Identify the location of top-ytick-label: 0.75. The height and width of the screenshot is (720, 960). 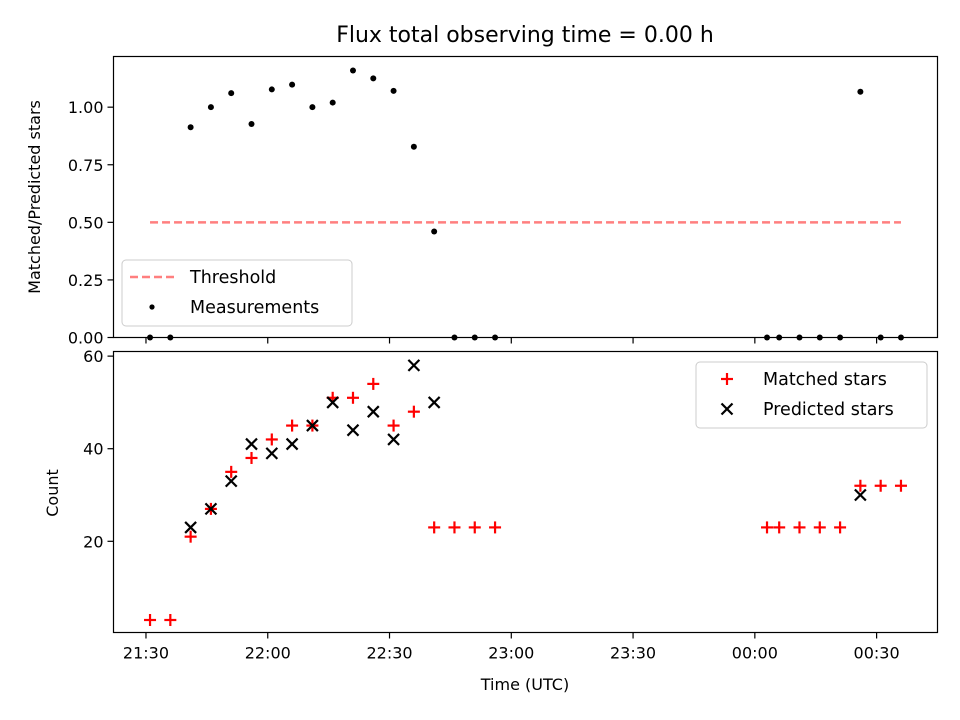
(86, 165).